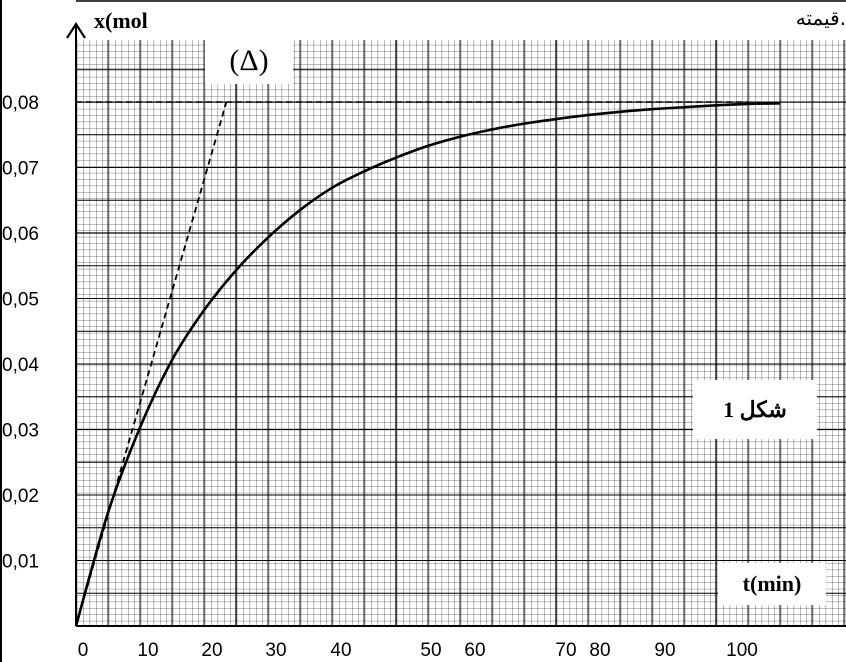 This screenshot has width=846, height=662. I want to click on y-tick-labels: 0,01 0,02 0,03 0,04 0,05 0,06 0,07 0,08, so click(20, 333).